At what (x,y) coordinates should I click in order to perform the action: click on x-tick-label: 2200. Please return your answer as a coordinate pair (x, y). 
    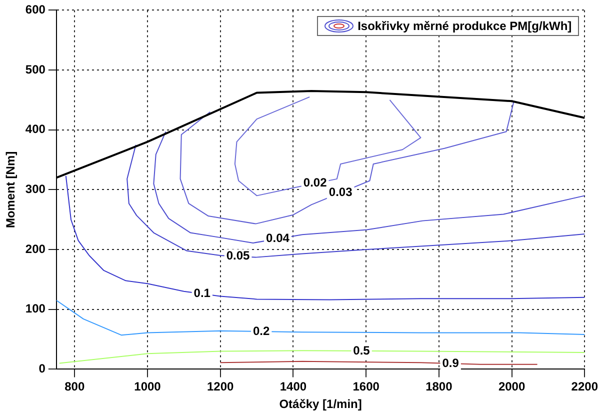
    Looking at the image, I should click on (584, 387).